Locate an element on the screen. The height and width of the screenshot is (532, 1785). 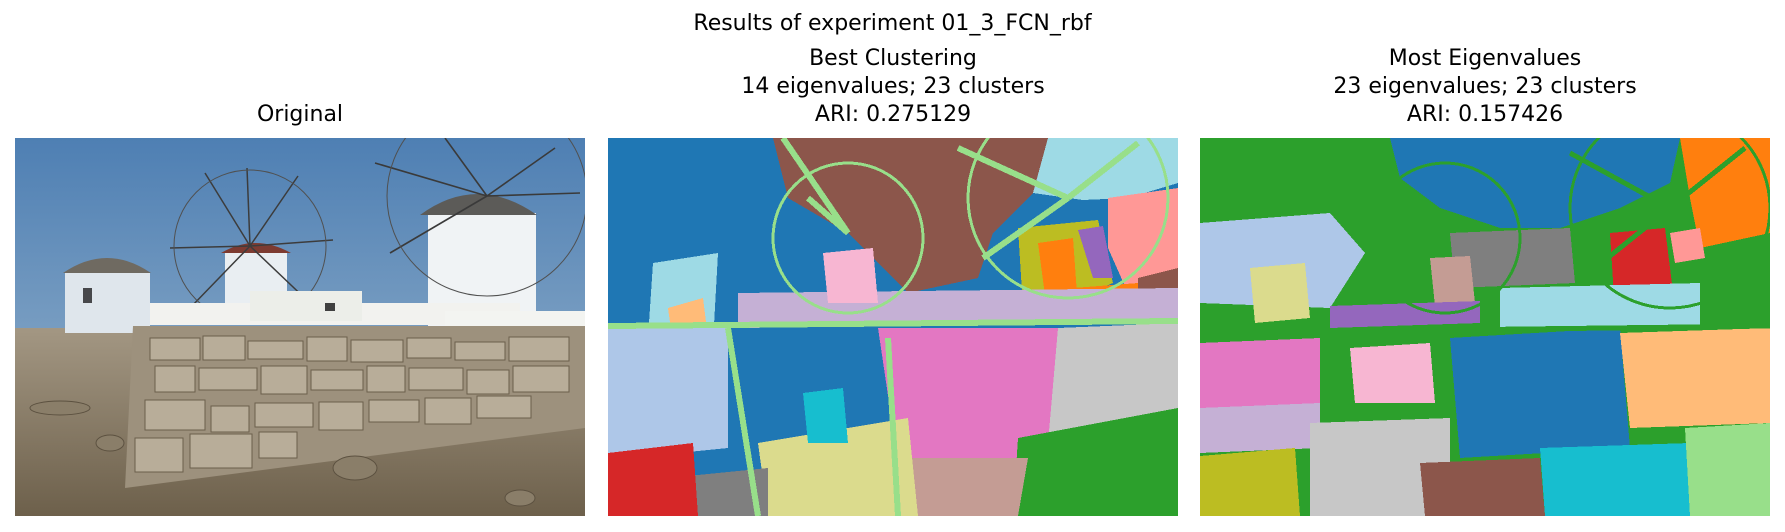
cluster-boundaries is located at coordinates (1485, 241).